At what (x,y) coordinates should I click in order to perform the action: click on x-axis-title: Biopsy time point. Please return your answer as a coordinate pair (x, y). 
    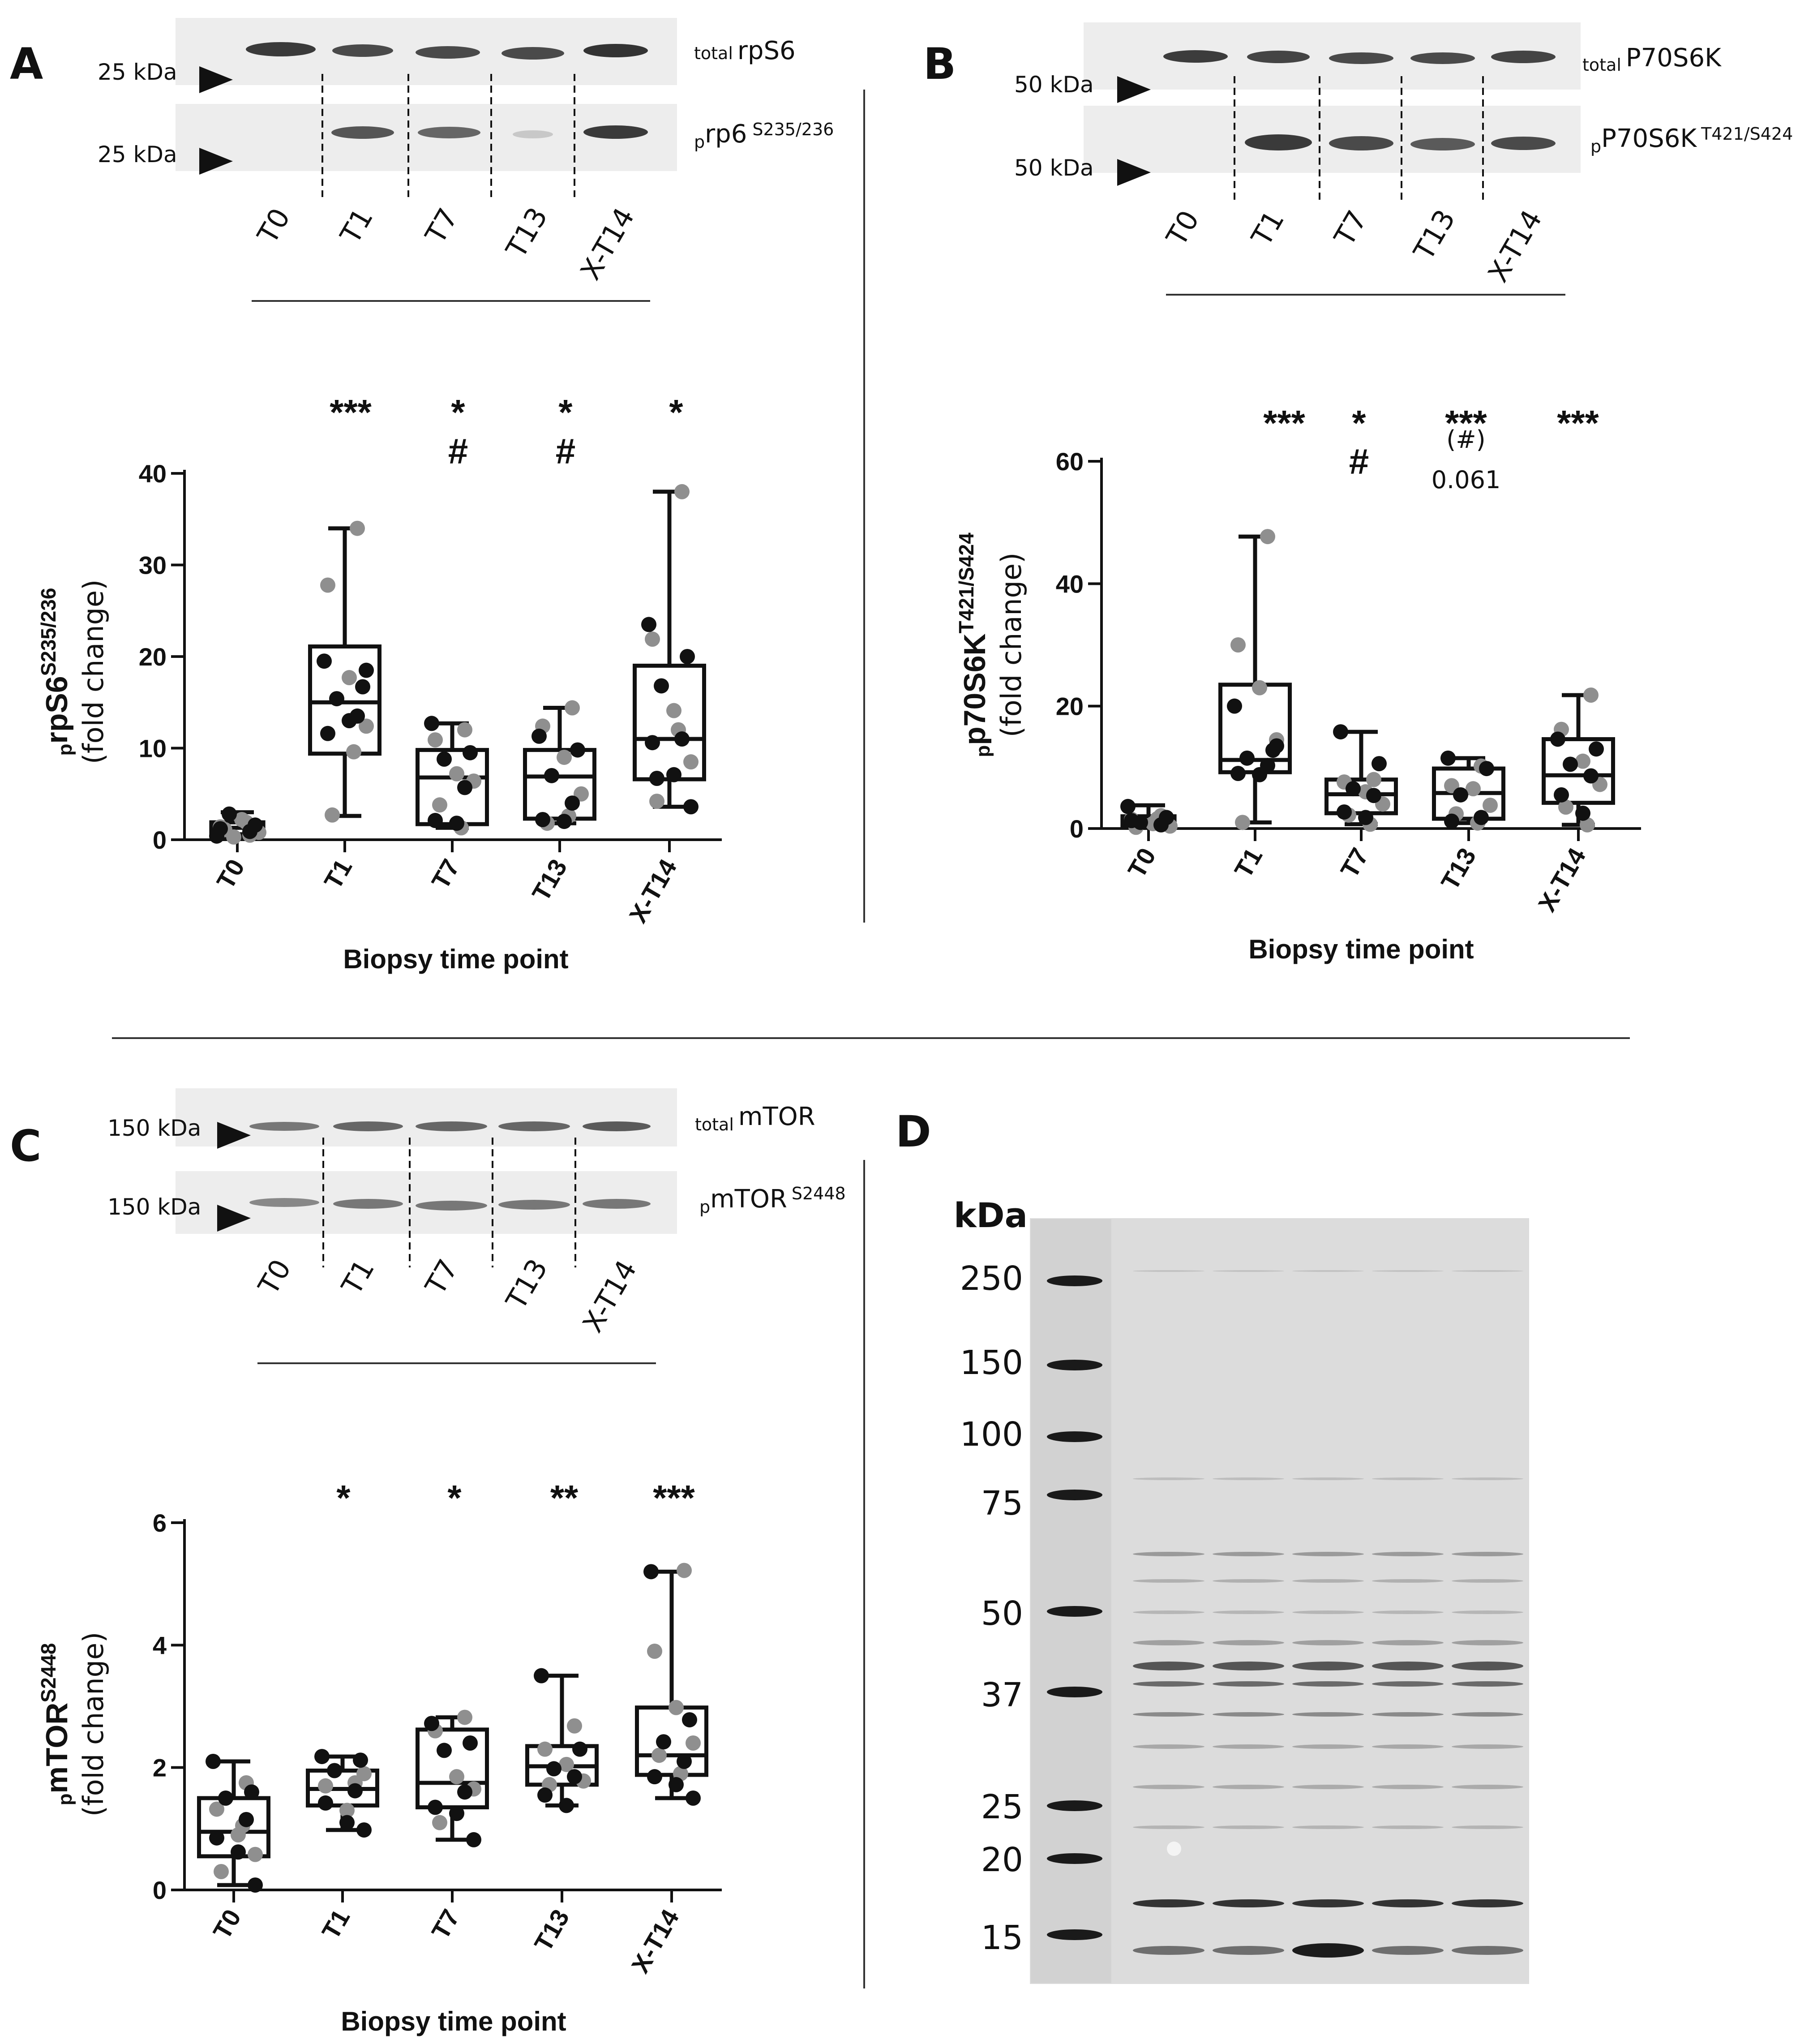
    Looking at the image, I should click on (453, 2021).